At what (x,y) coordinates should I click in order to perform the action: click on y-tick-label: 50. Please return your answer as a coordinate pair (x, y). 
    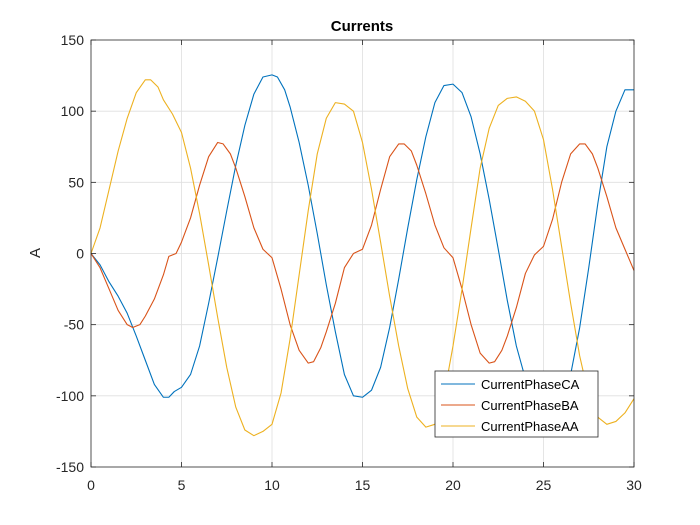
    Looking at the image, I should click on (76, 182).